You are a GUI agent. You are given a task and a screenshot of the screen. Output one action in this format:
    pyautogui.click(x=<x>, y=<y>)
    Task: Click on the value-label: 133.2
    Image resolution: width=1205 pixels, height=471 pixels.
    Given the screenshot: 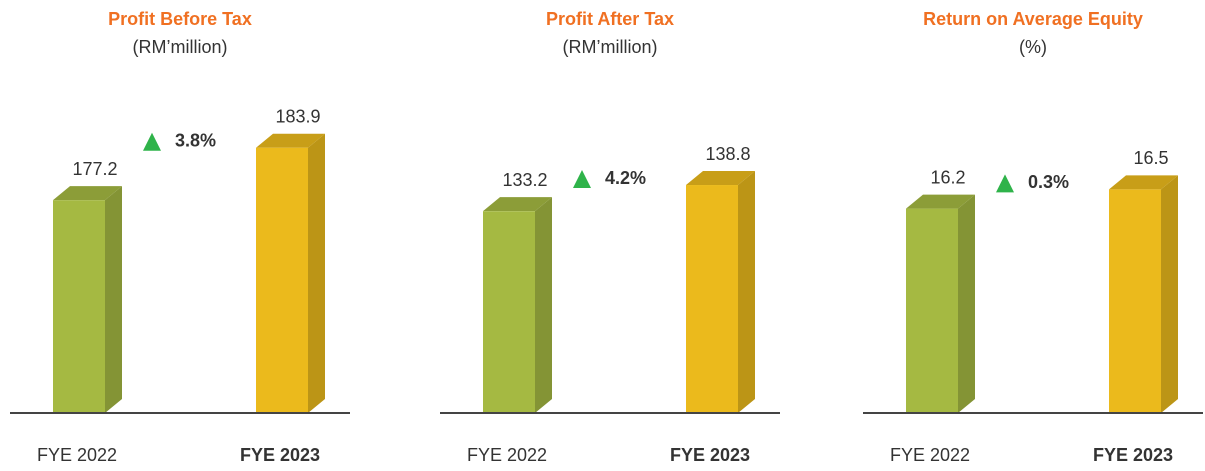 What is the action you would take?
    pyautogui.click(x=524, y=180)
    